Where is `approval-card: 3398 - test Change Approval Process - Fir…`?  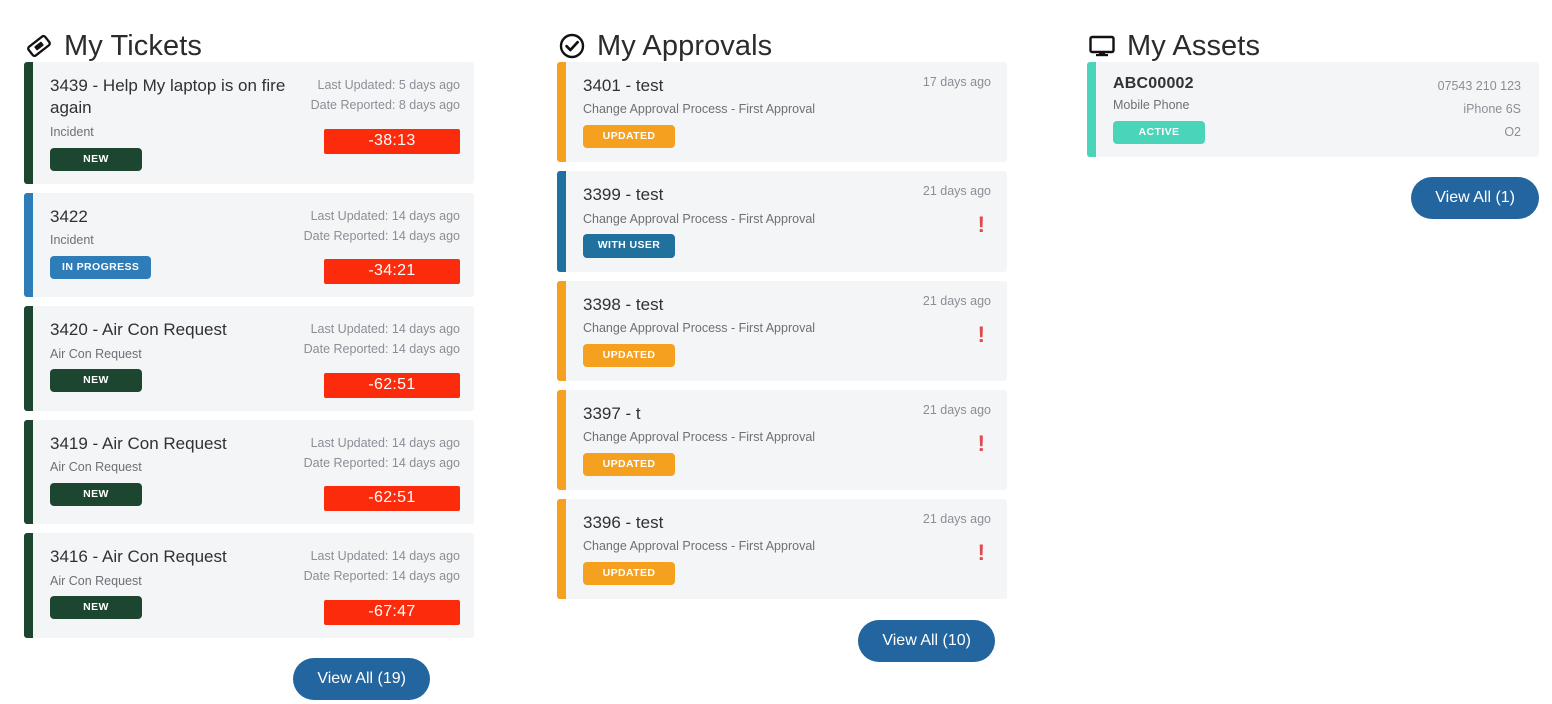
approval-card: 3398 - test Change Approval Process - Fir… is located at coordinates (782, 330).